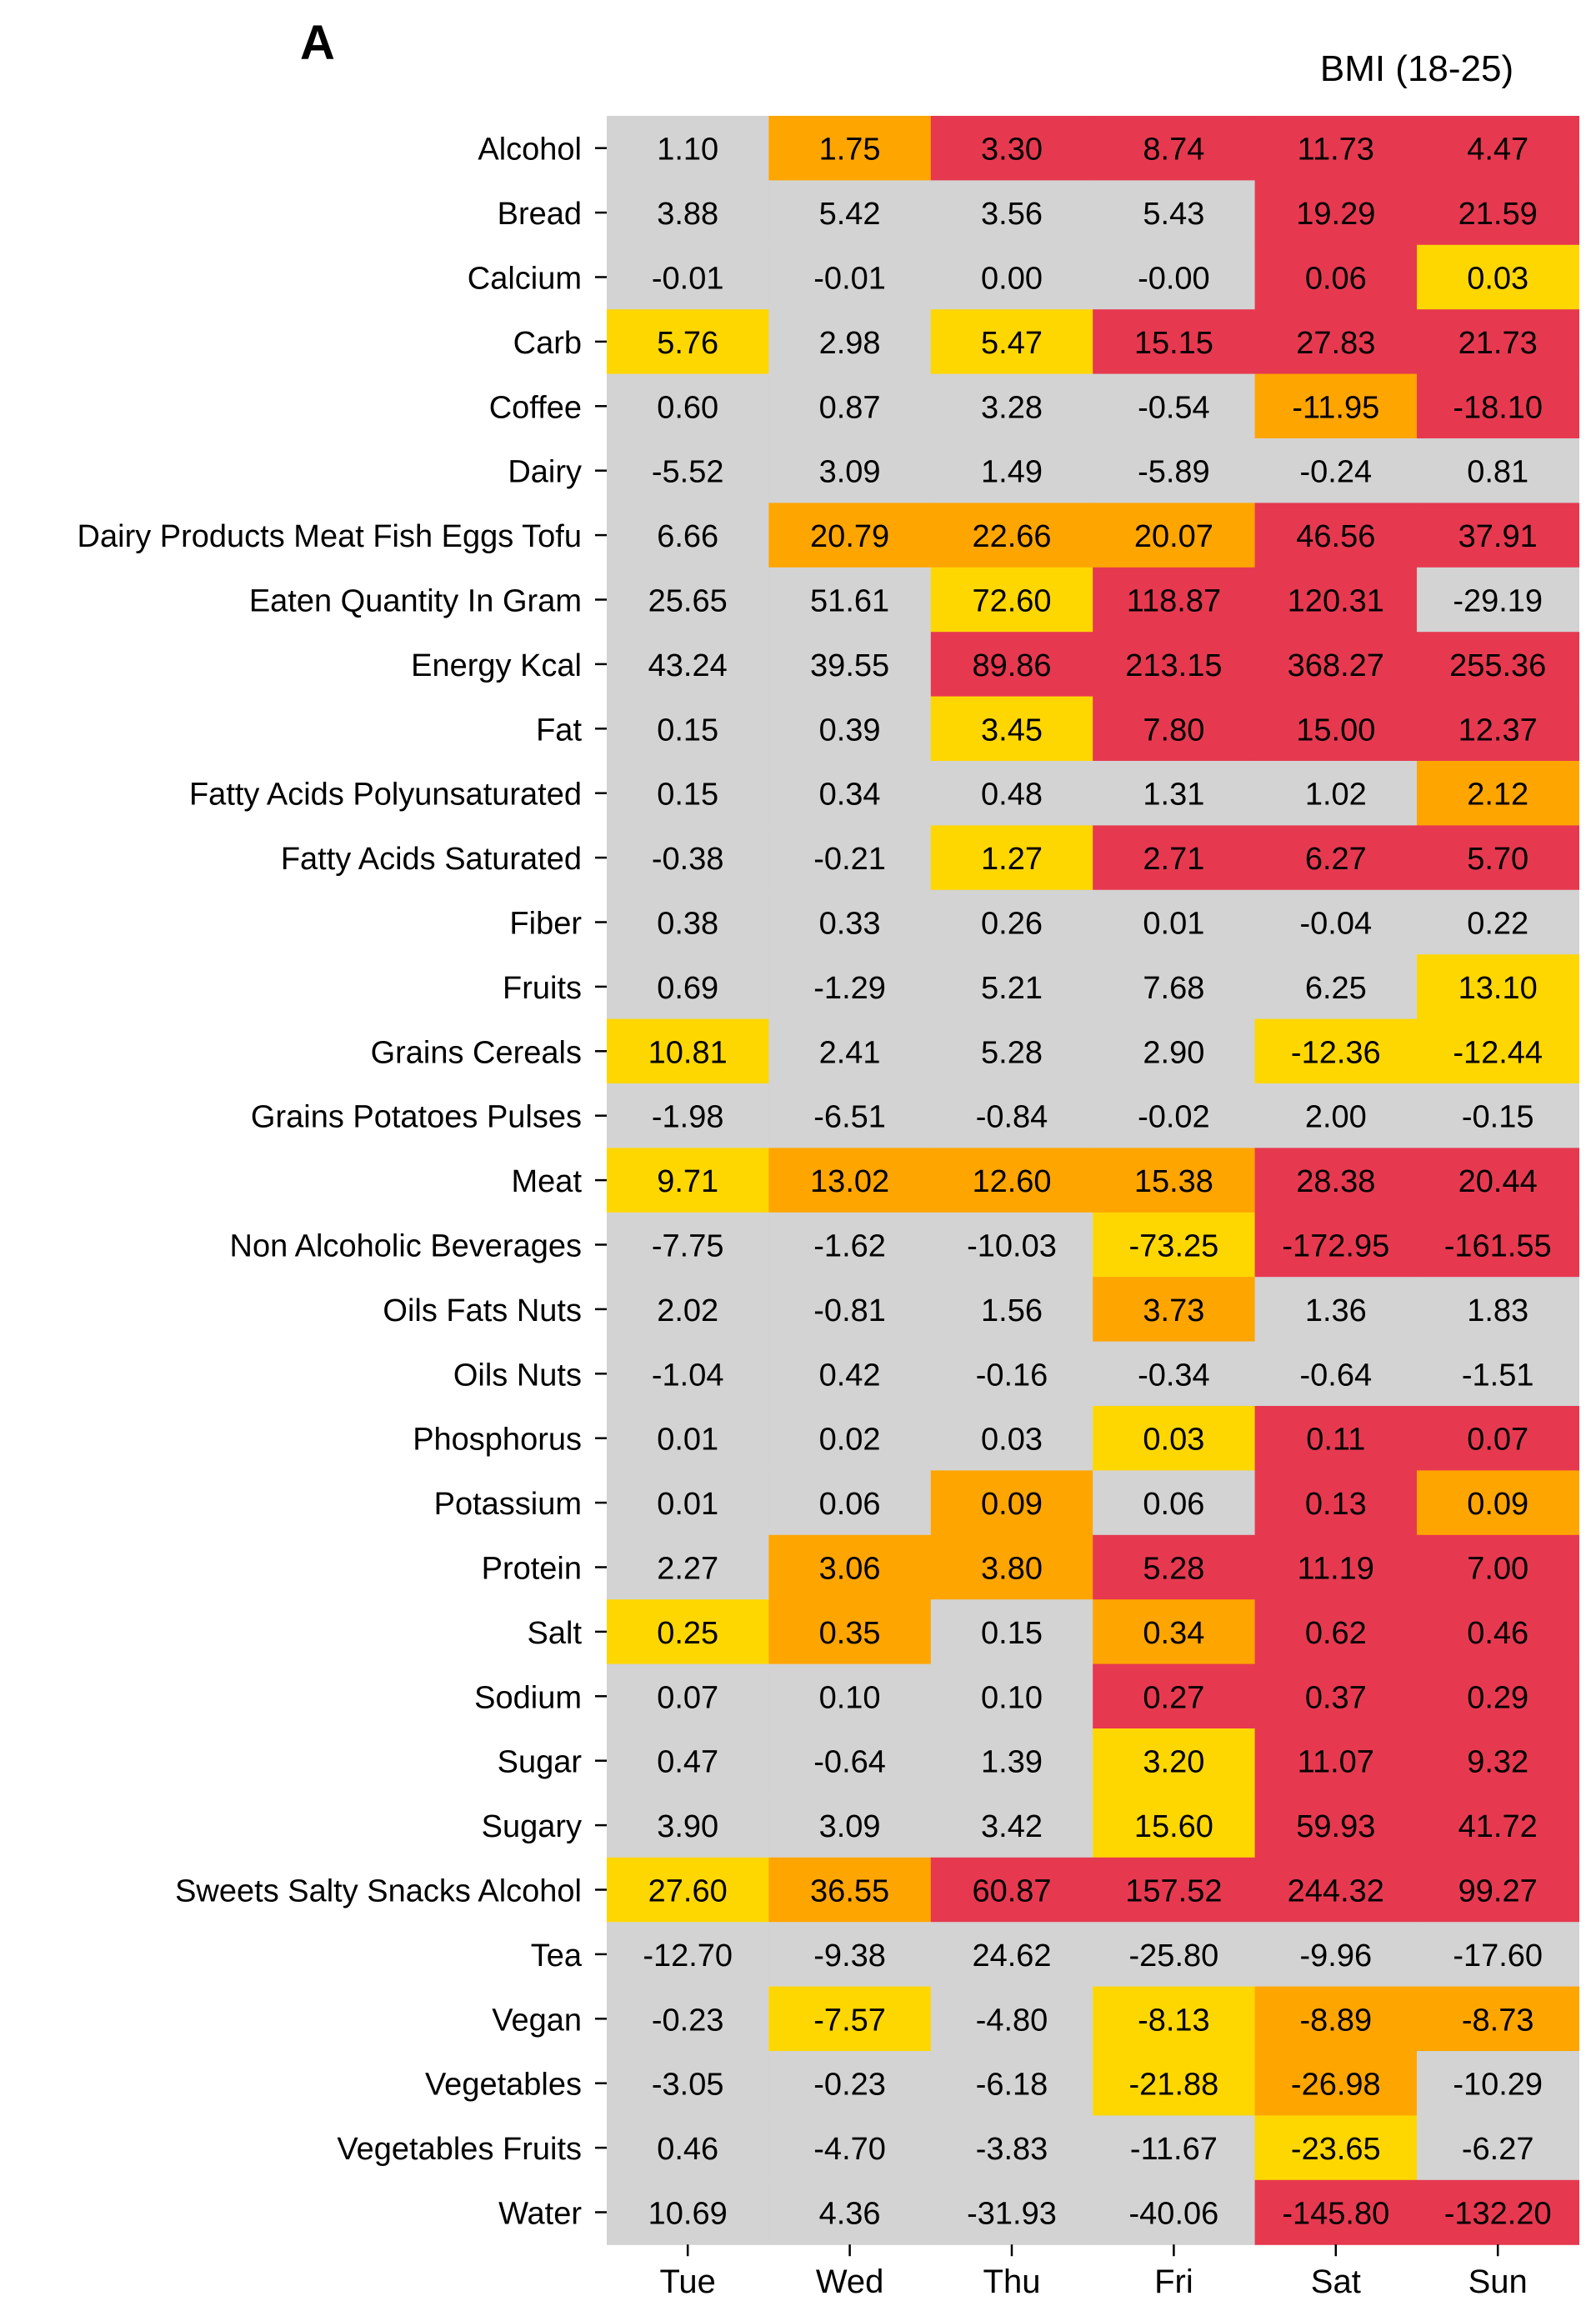  What do you see at coordinates (1498, 1826) in the screenshot?
I see `cell-value-label: 41.72` at bounding box center [1498, 1826].